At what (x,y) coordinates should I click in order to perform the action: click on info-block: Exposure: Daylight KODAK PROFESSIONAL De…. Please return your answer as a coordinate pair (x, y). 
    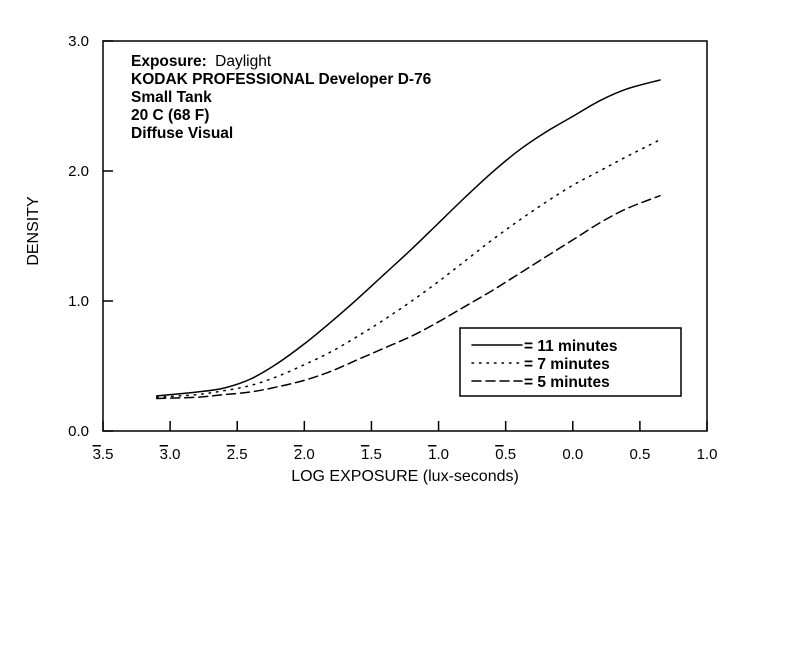
    Looking at the image, I should click on (281, 97).